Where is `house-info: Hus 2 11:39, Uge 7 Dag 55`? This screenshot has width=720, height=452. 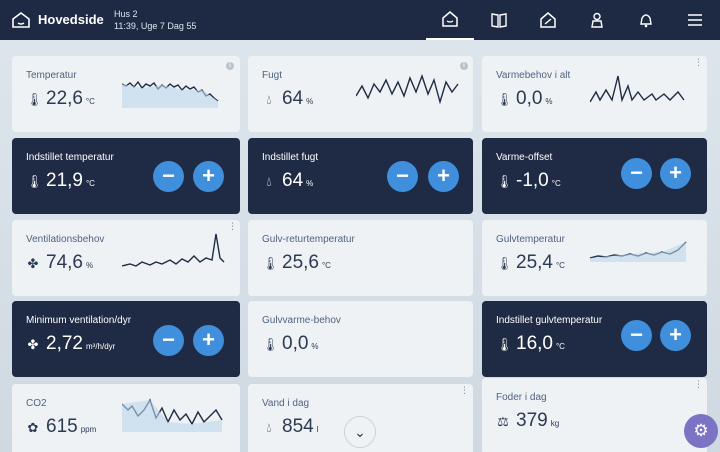 house-info: Hus 2 11:39, Uge 7 Dag 55 is located at coordinates (155, 20).